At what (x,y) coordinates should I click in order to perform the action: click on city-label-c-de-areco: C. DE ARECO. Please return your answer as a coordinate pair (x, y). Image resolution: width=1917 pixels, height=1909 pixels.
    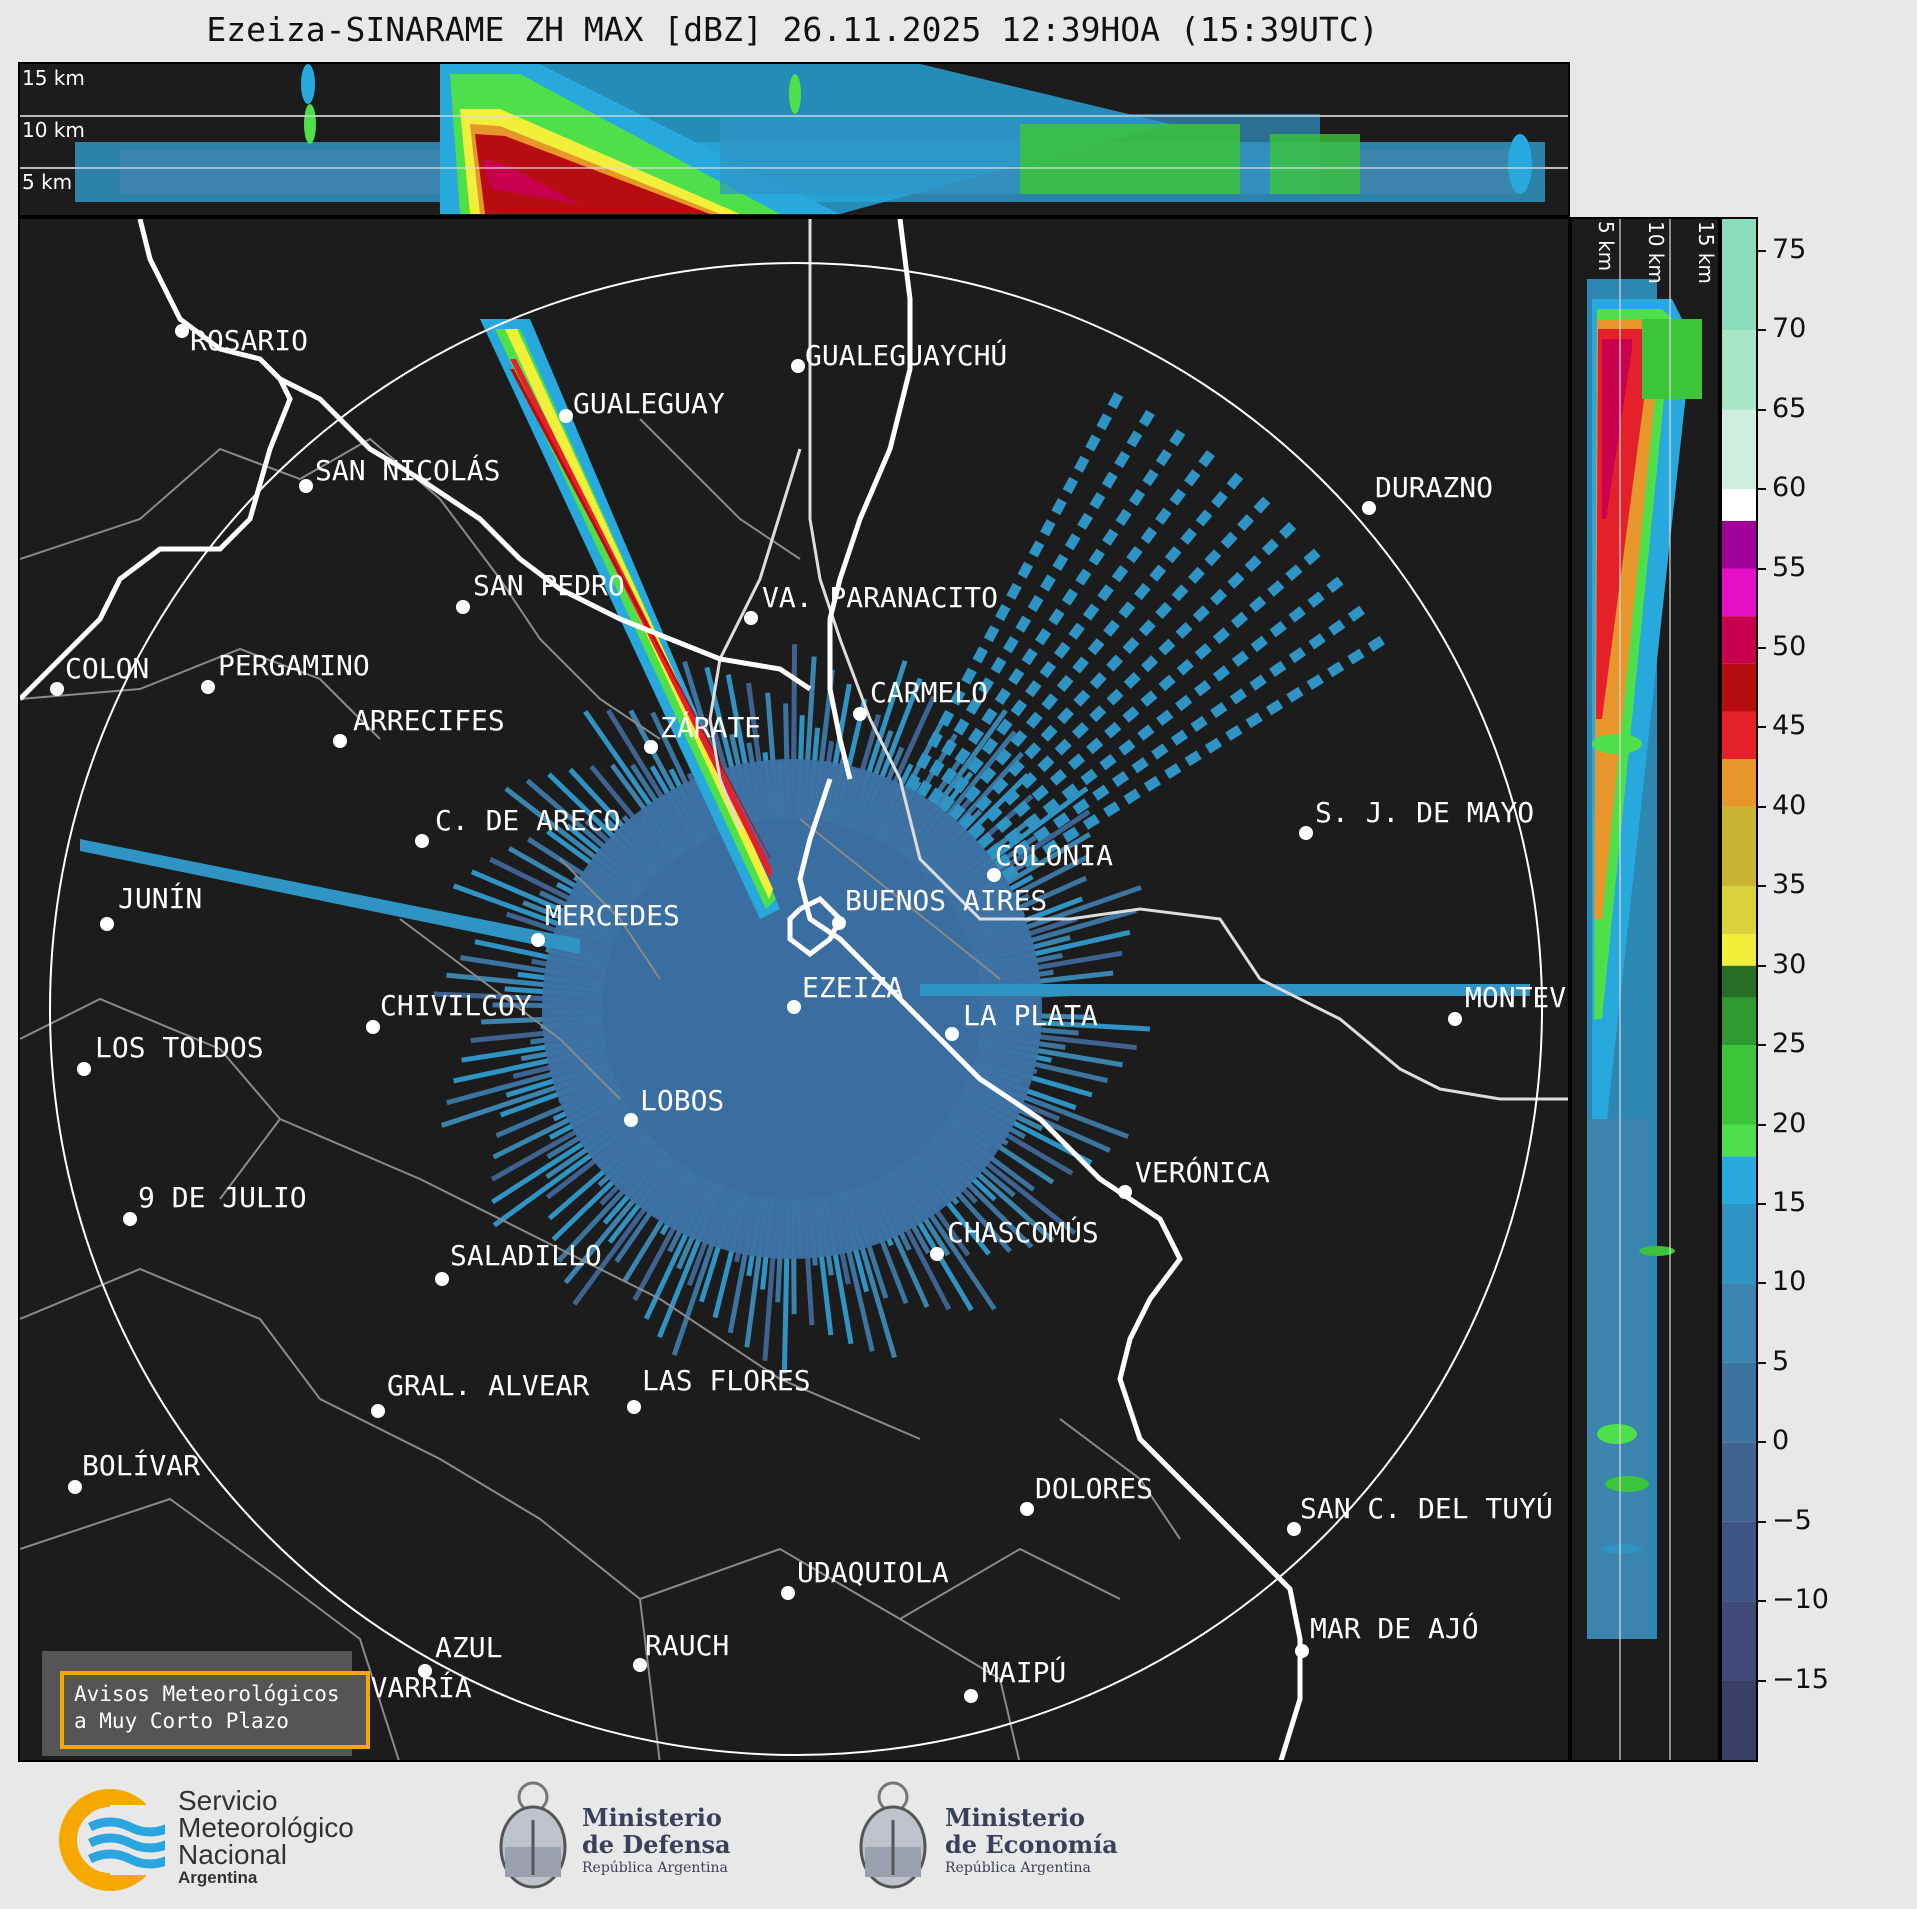
    Looking at the image, I should click on (528, 820).